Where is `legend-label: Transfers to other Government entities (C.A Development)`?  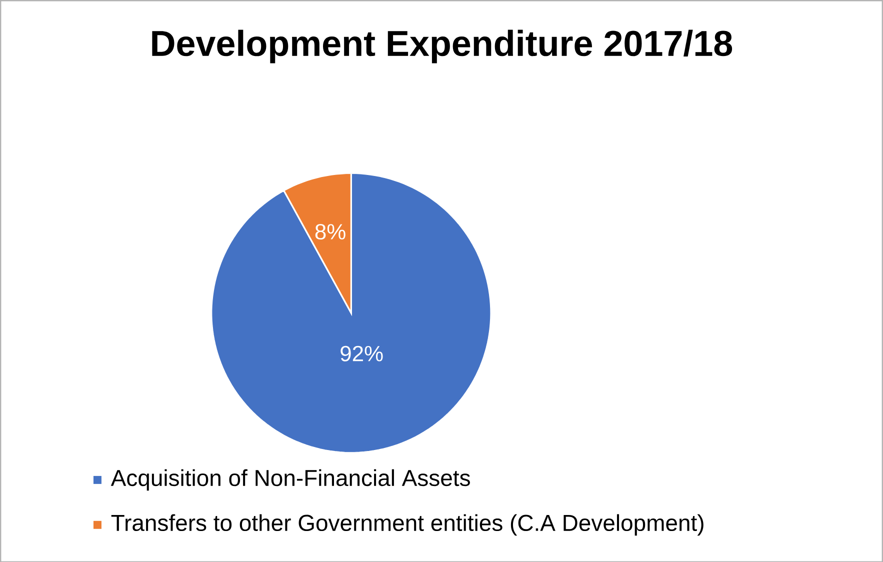
legend-label: Transfers to other Government entities (C.A Development) is located at coordinates (407, 525).